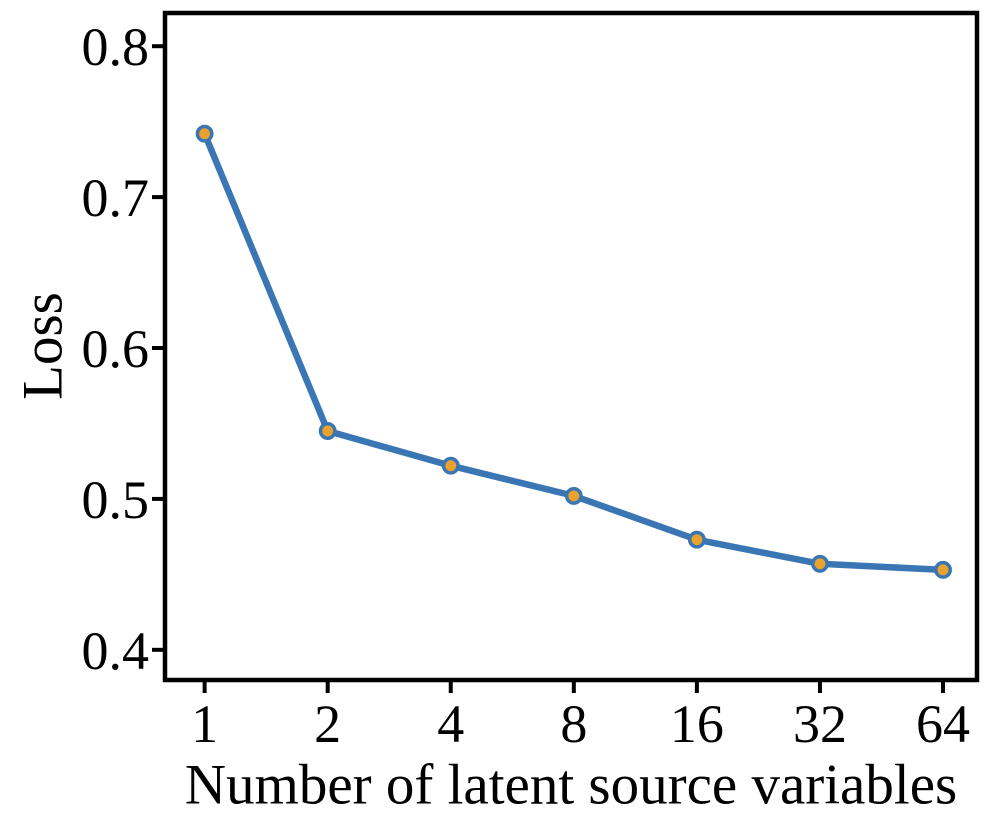 The height and width of the screenshot is (828, 997). I want to click on x-tick-label: 8, so click(573, 724).